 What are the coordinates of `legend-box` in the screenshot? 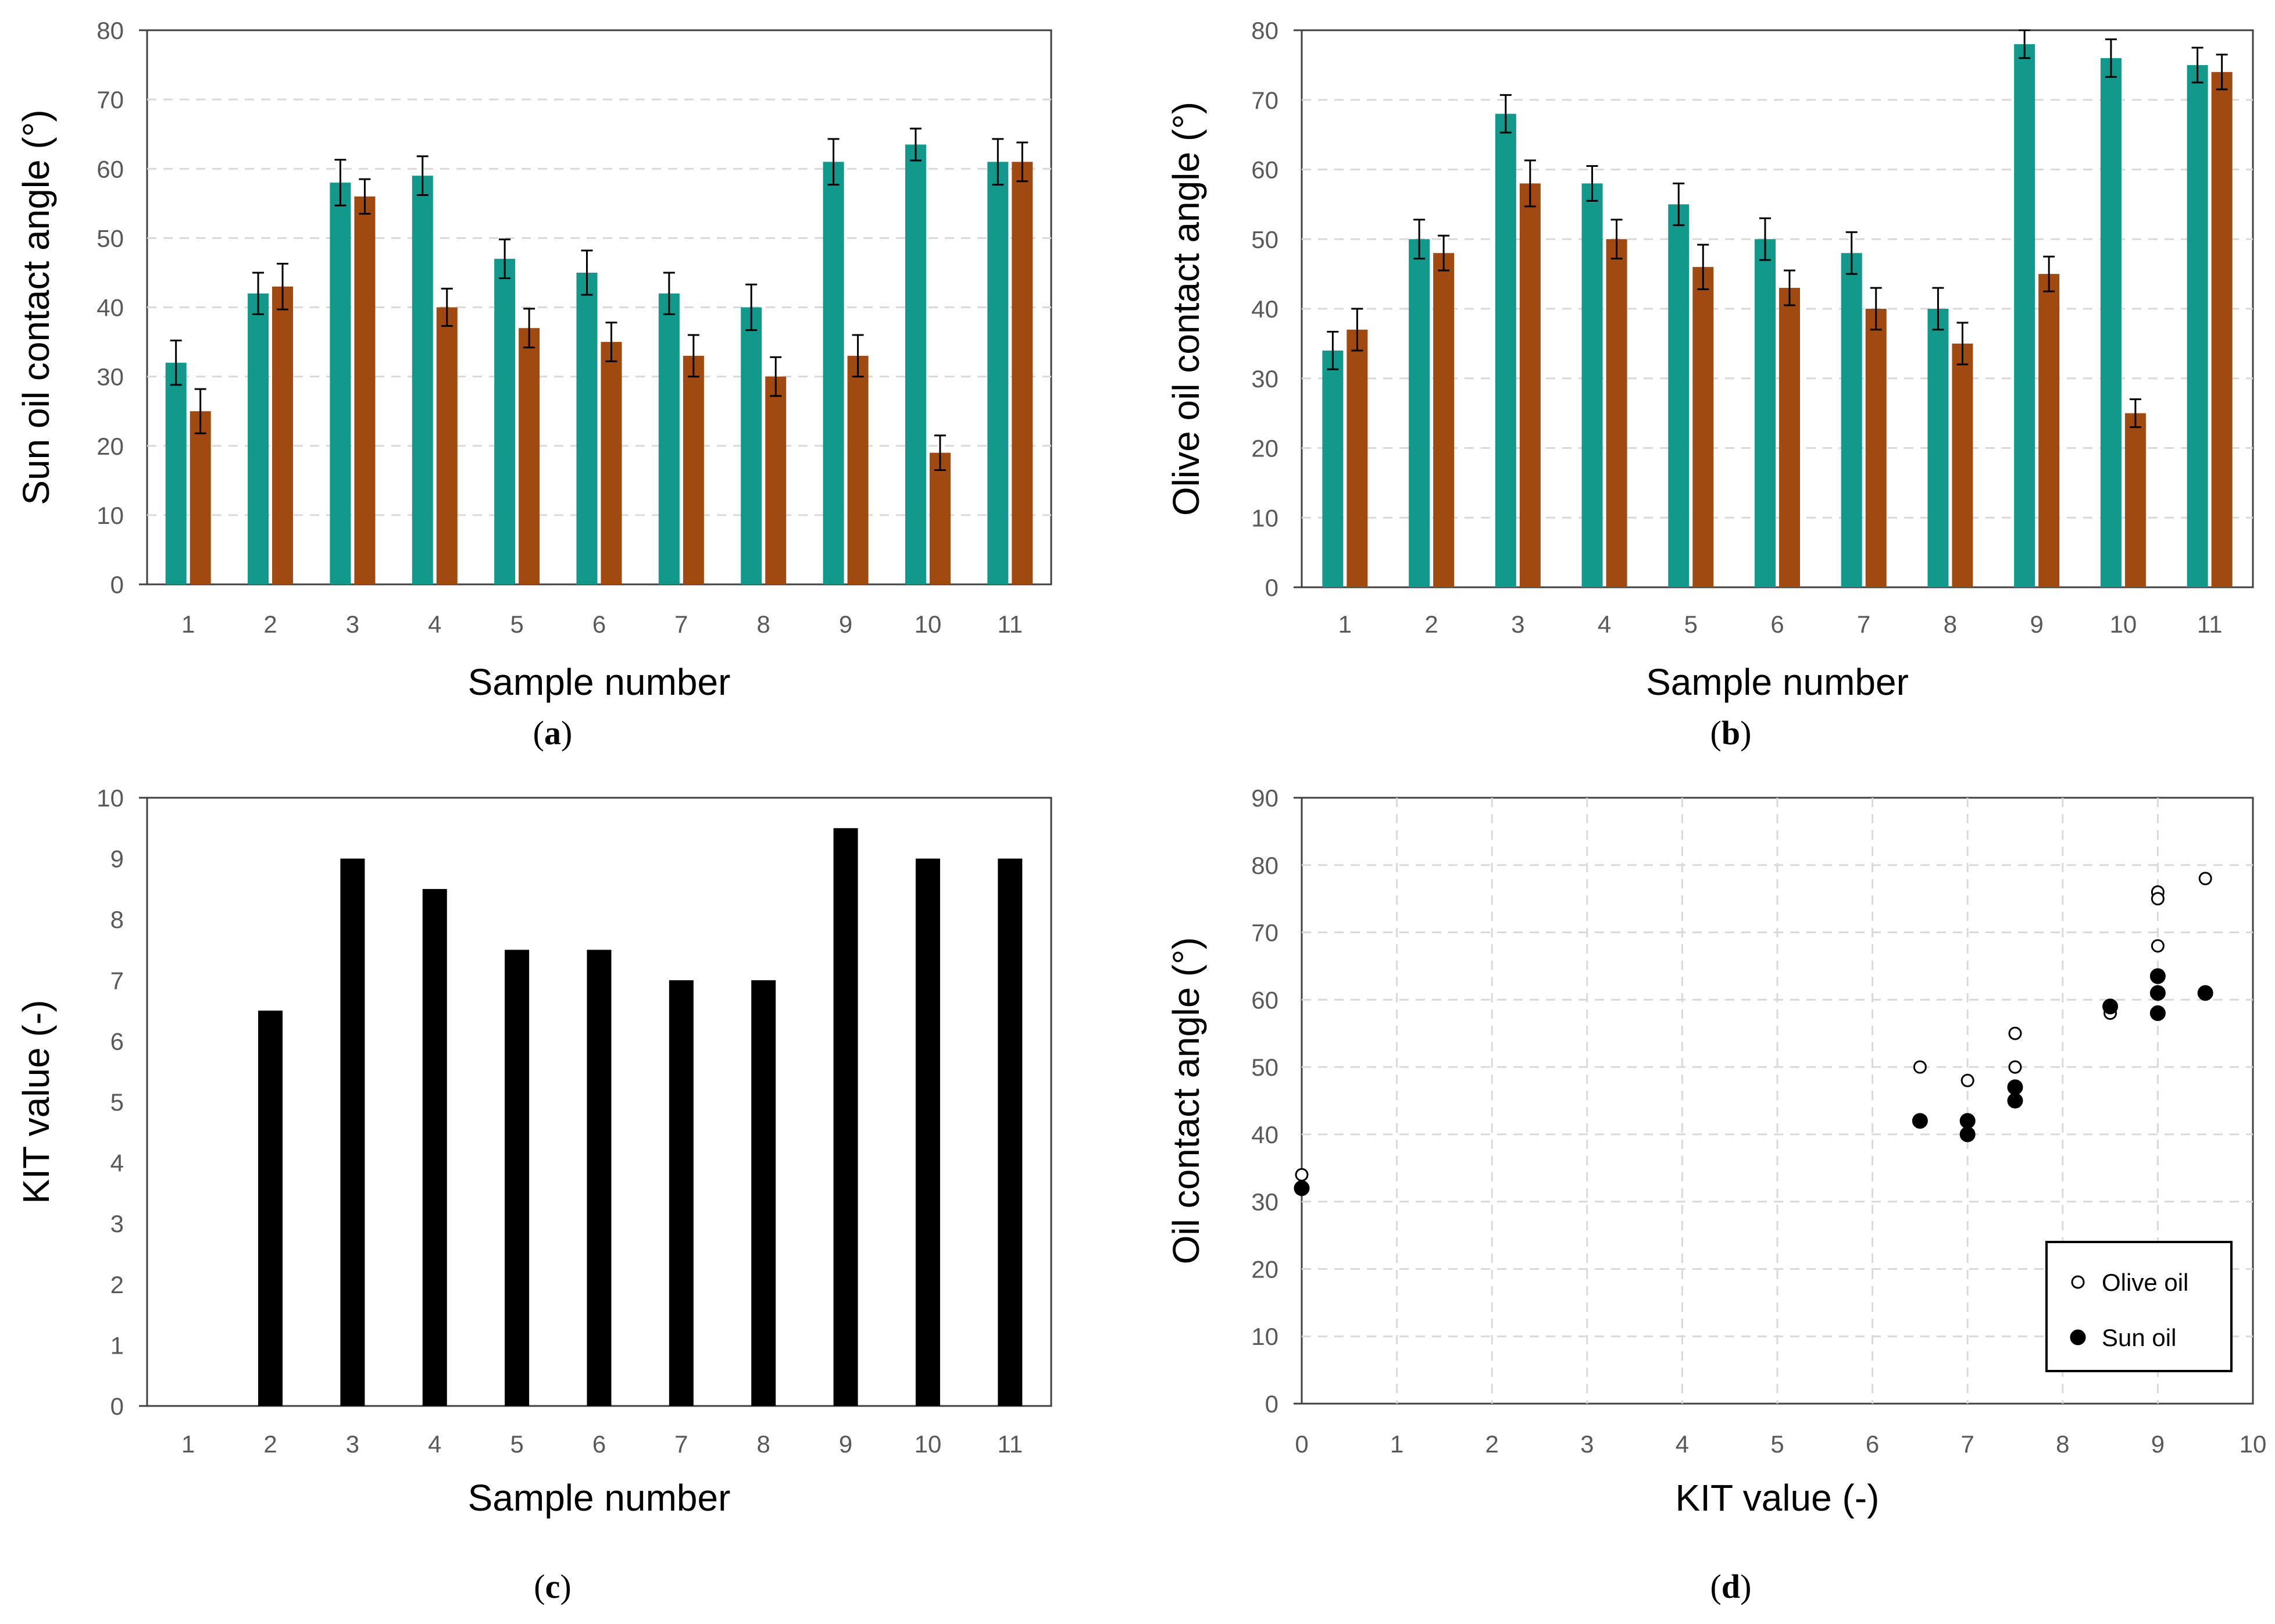 It's located at (2139, 1306).